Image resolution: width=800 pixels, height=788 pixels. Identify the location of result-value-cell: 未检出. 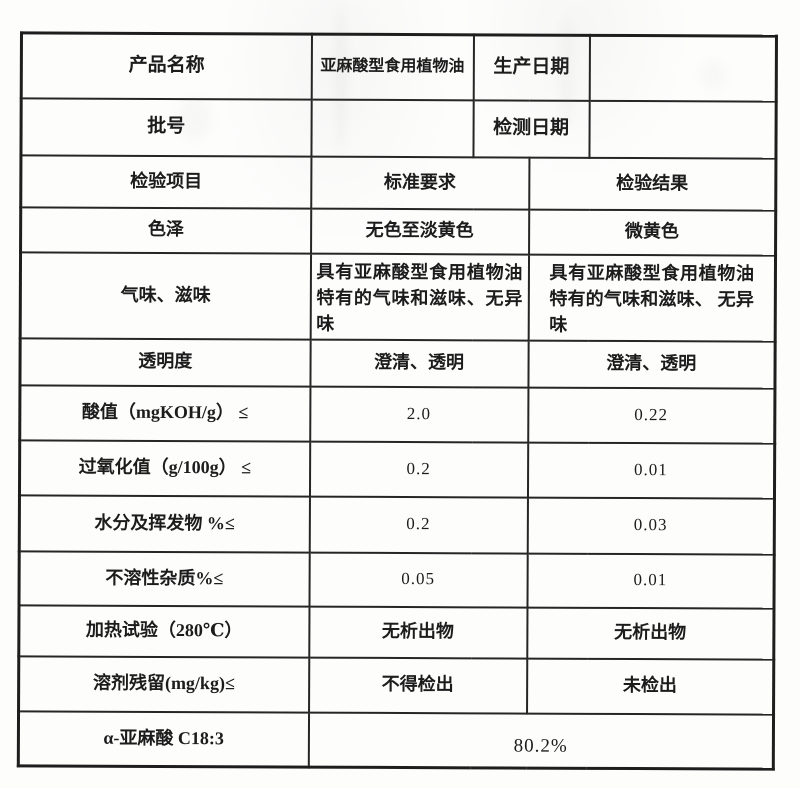
(650, 686).